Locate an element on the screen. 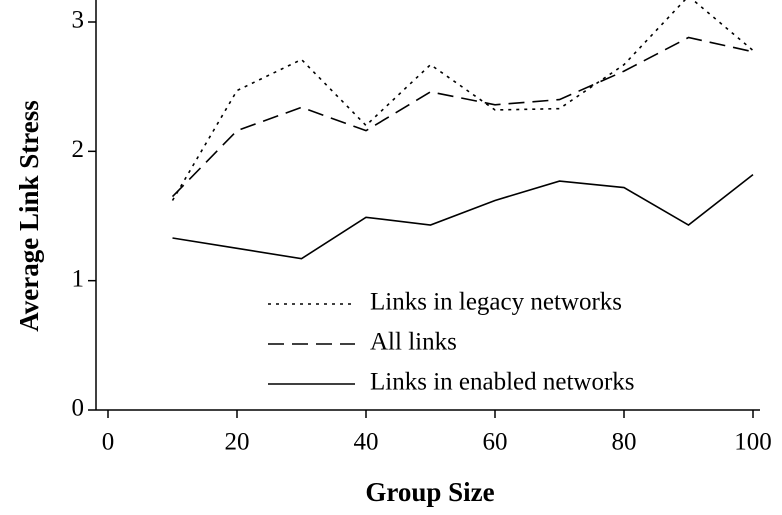 The height and width of the screenshot is (515, 782). x-tick-label: 60 is located at coordinates (495, 442).